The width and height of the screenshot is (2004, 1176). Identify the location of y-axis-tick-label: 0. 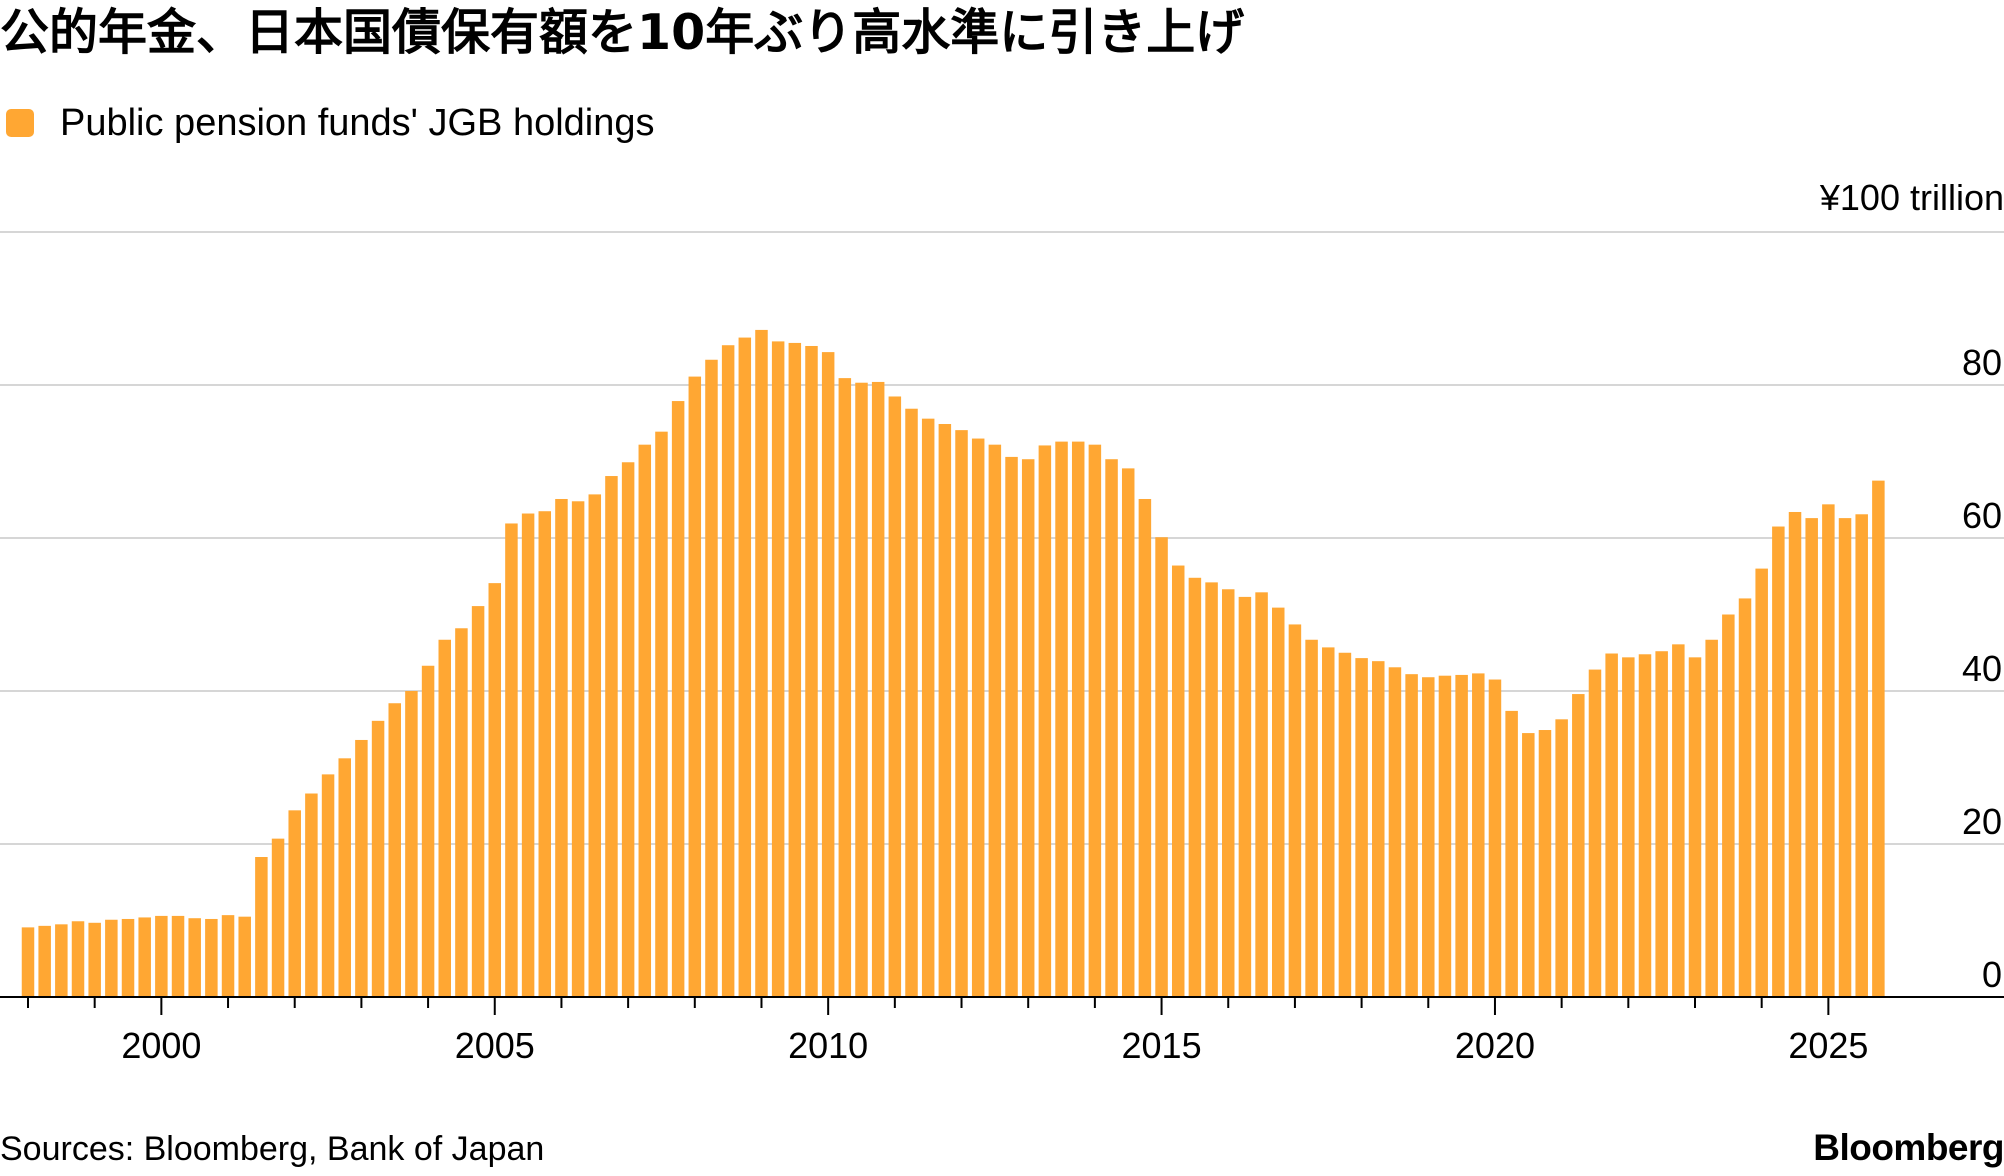
(1992, 974).